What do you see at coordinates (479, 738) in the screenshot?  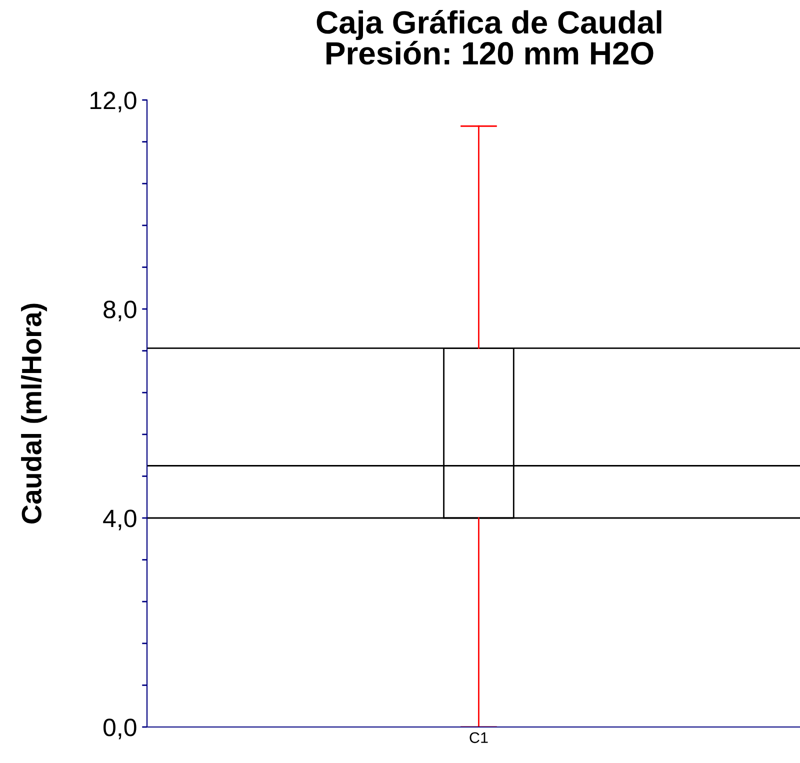 I see `x-tick-label: C1` at bounding box center [479, 738].